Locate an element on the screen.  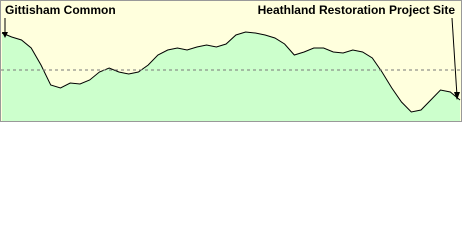
end-label: Heathland Restoration Project Site is located at coordinates (357, 10).